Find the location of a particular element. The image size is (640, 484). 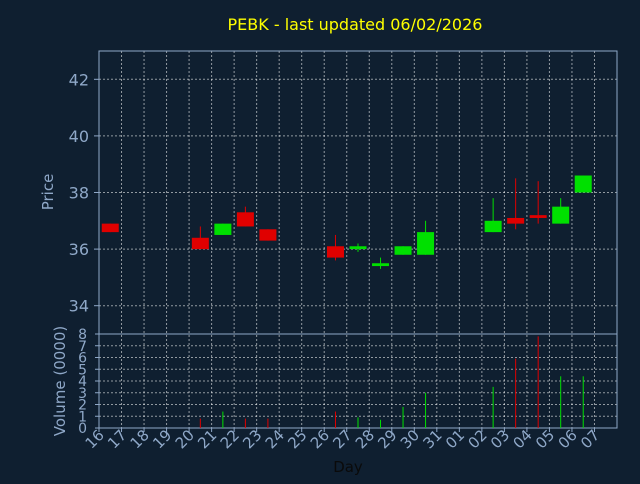

price-tick-label: 42 is located at coordinates (79, 79).